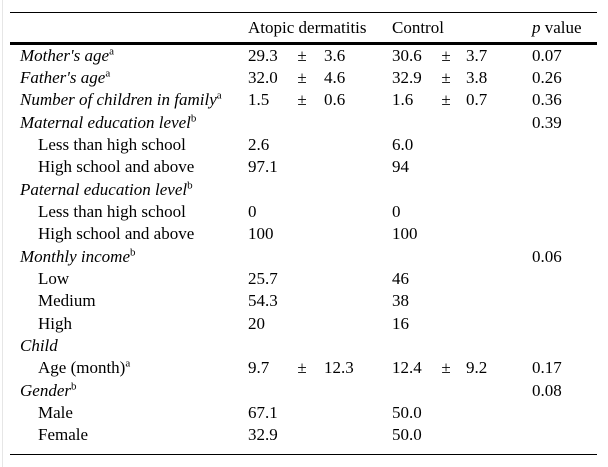 The image size is (608, 467). What do you see at coordinates (403, 145) in the screenshot?
I see `control-mean-value: 6.0` at bounding box center [403, 145].